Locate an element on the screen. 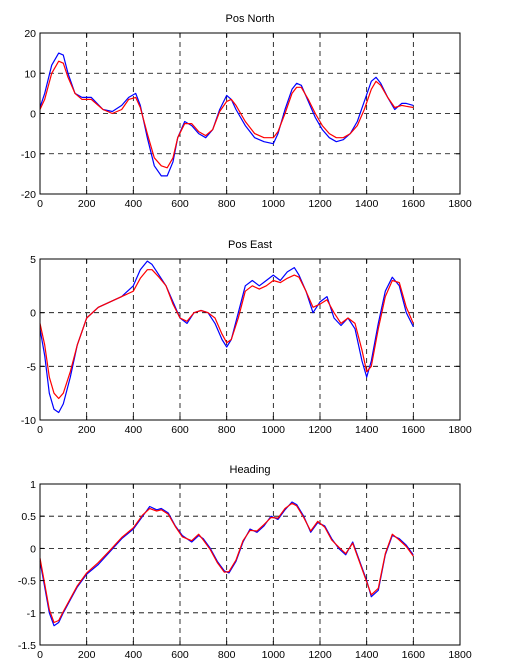 The image size is (505, 662). y-tick-label: -1.5 is located at coordinates (27, 646).